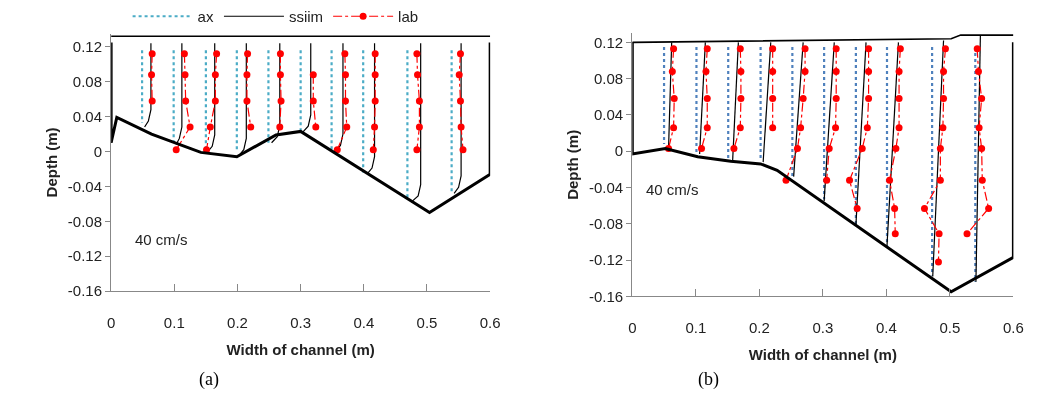 The width and height of the screenshot is (1044, 414). Describe the element at coordinates (209, 379) in the screenshot. I see `text: (a)` at that location.